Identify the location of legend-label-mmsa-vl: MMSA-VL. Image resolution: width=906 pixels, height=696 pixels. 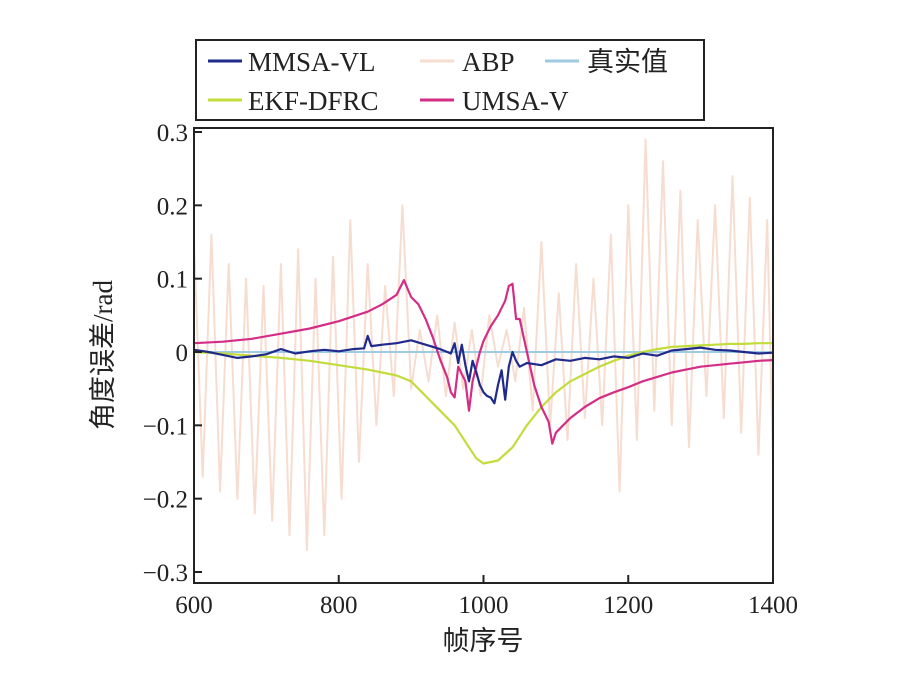
(312, 62).